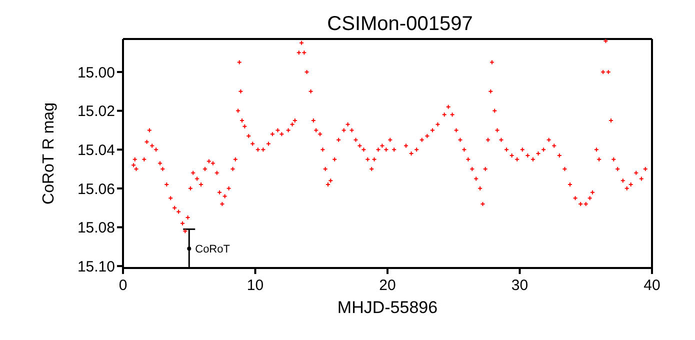 The width and height of the screenshot is (695, 340). I want to click on y-tick-label: 15.02, so click(96, 111).